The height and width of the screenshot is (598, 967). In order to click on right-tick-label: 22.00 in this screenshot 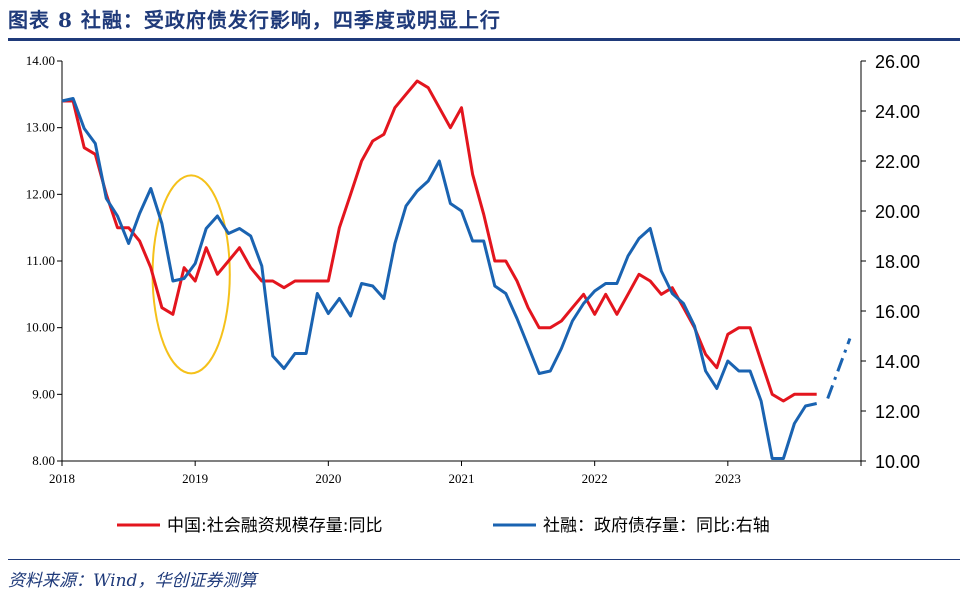, I will do `click(897, 162)`.